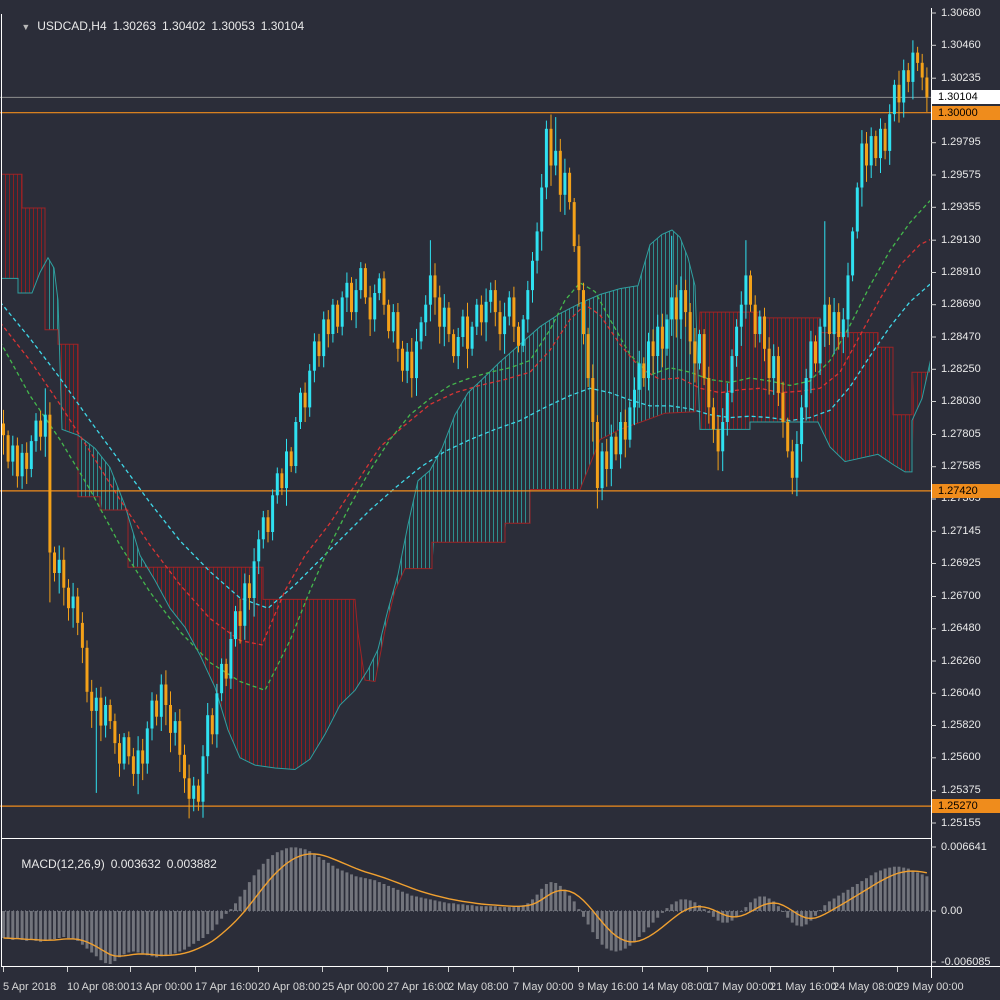 Image resolution: width=1000 pixels, height=1000 pixels. What do you see at coordinates (961, 466) in the screenshot?
I see `price-tick-label: 1.27585` at bounding box center [961, 466].